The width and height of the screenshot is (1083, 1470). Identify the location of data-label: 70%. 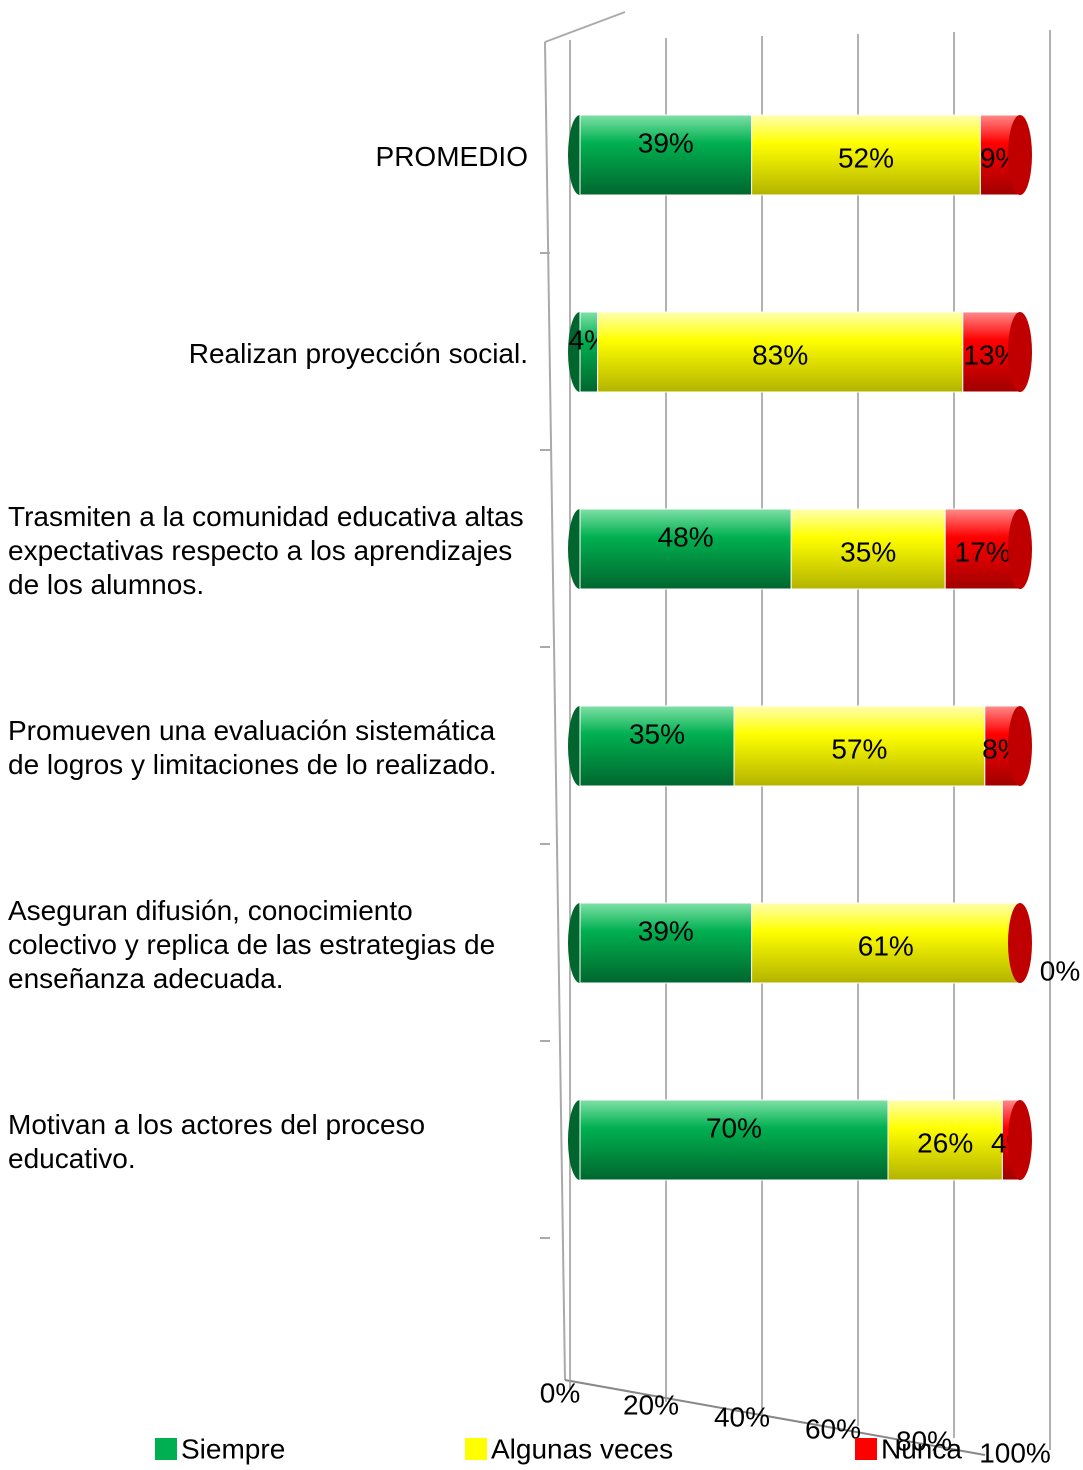
(734, 1127).